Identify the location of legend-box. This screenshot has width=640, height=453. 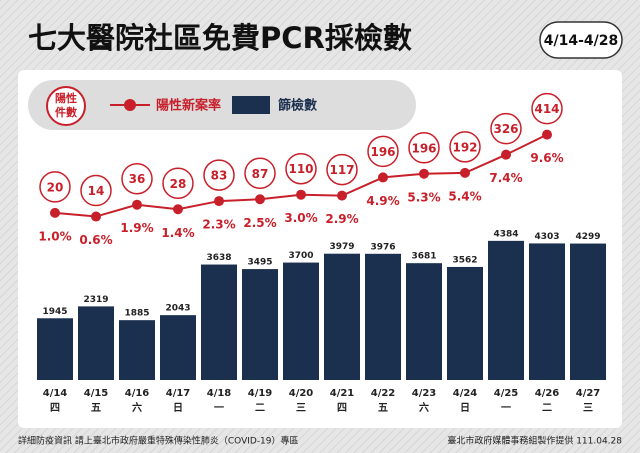
(222, 105).